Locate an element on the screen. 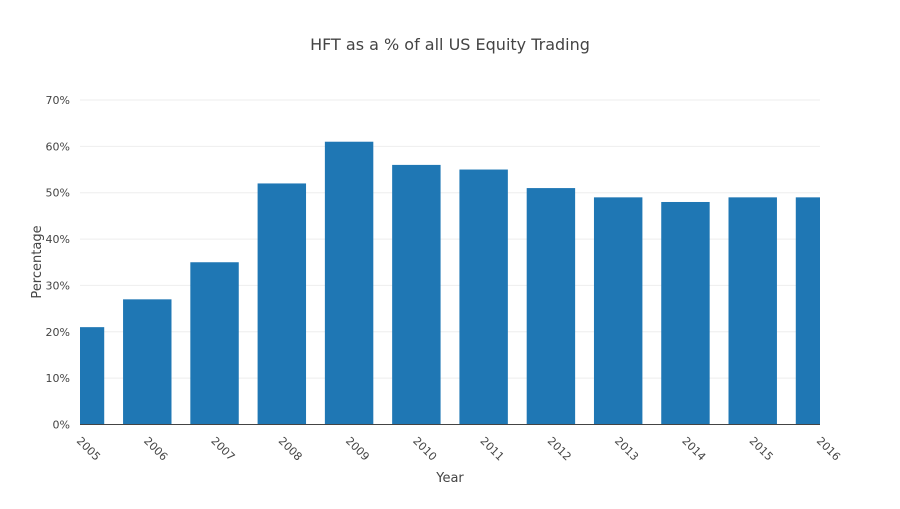 The width and height of the screenshot is (900, 509). chart-title: HFT as a % of all US Equity Trading is located at coordinates (450, 44).